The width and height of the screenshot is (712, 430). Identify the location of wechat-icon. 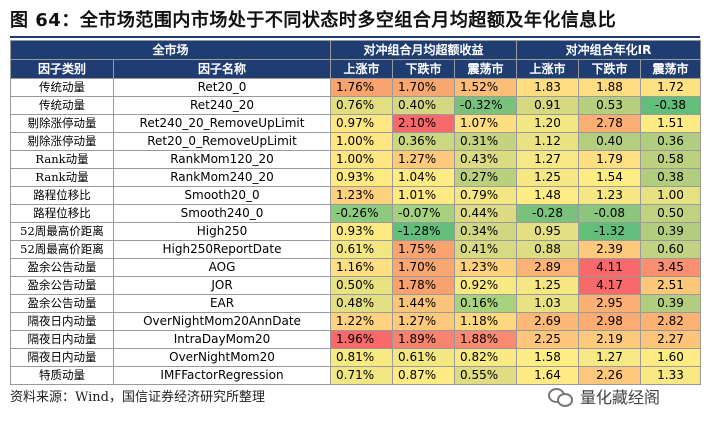
(561, 396).